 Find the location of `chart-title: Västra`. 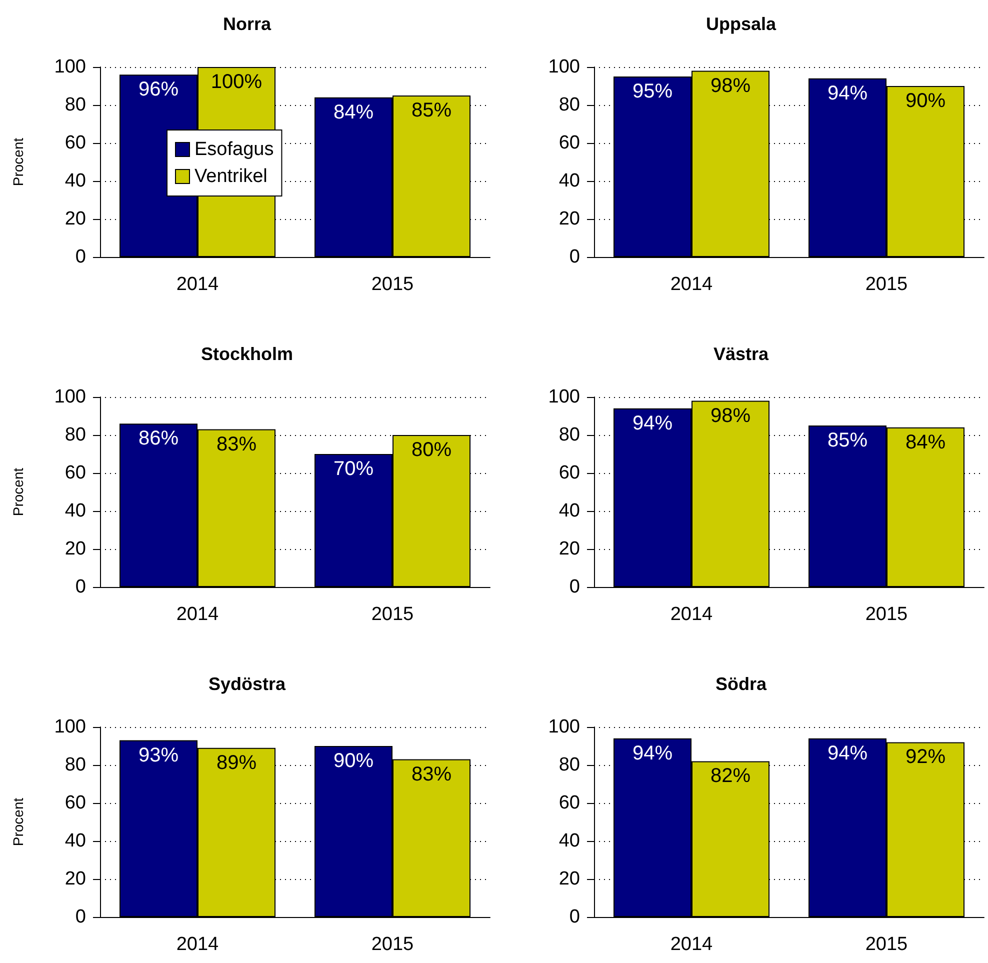

chart-title: Västra is located at coordinates (741, 354).